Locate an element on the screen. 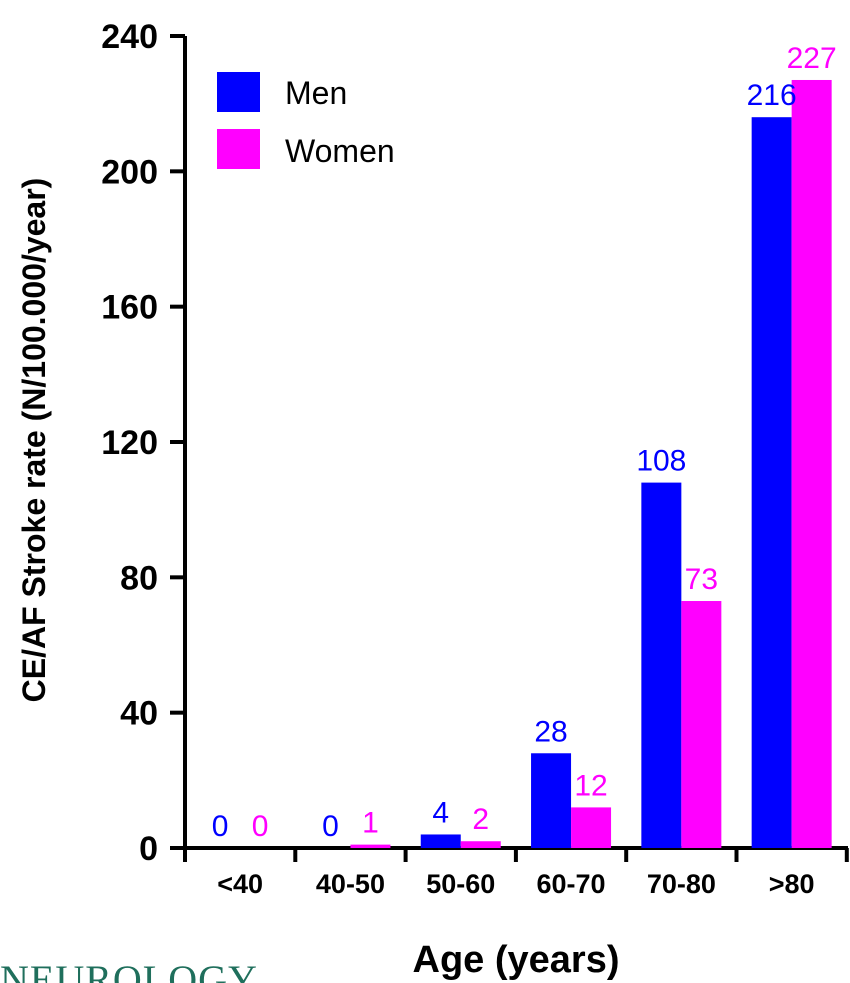 This screenshot has width=850, height=983. category-label: 50-60 is located at coordinates (460, 884).